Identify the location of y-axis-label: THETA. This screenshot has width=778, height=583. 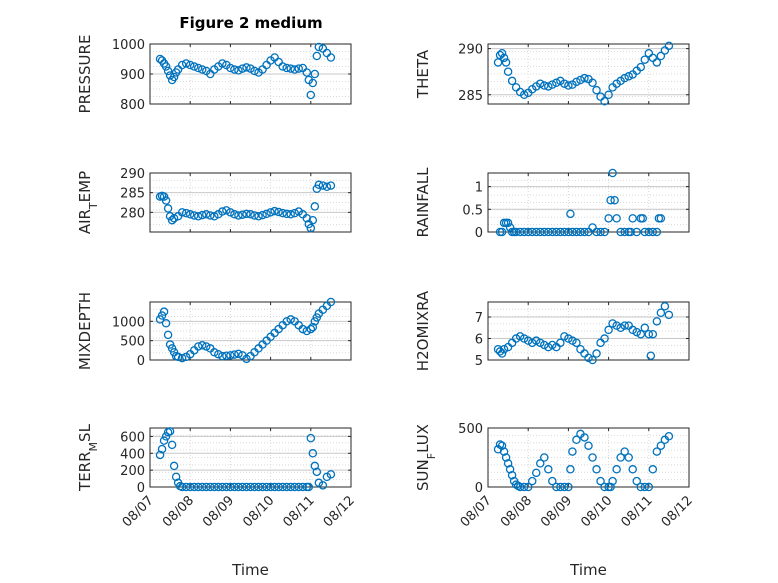
(423, 74).